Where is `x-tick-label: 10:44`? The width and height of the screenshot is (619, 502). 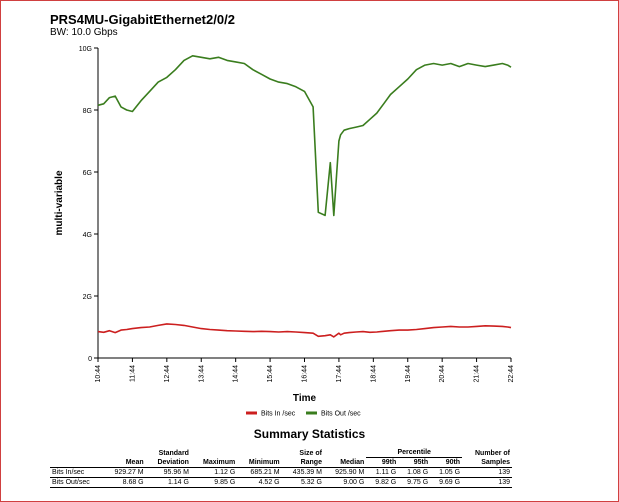
x-tick-label: 10:44 is located at coordinates (98, 374).